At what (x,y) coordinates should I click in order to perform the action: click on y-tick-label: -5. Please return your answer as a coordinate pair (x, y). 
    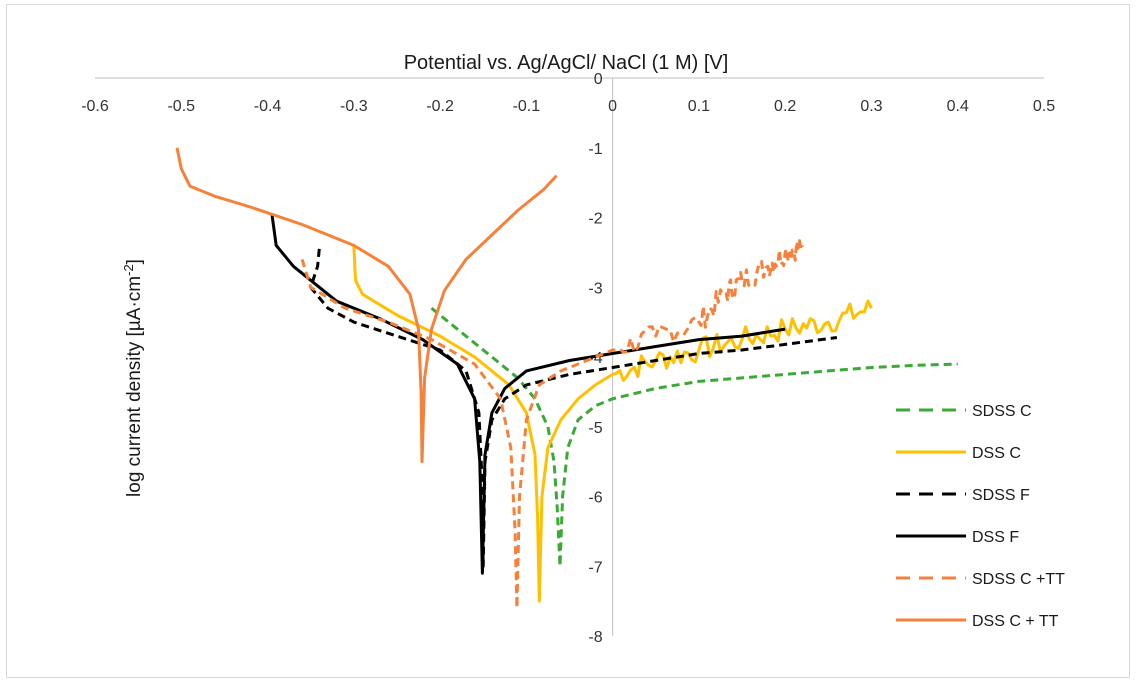
    Looking at the image, I should click on (595, 428).